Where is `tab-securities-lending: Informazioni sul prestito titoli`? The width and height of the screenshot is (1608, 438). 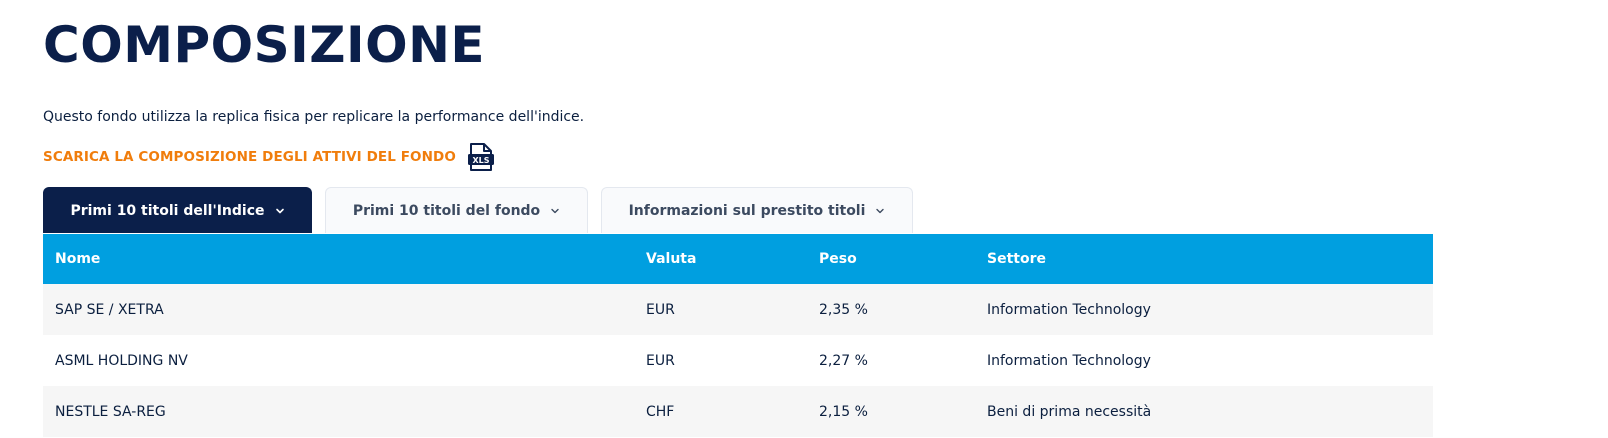 tab-securities-lending: Informazioni sul prestito titoli is located at coordinates (757, 210).